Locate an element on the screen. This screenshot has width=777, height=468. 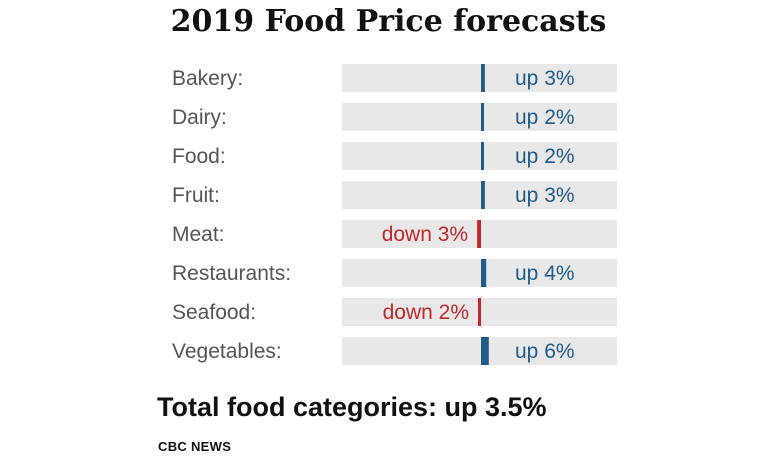
chart-title: 2019 Food Price forecasts is located at coordinates (388, 21).